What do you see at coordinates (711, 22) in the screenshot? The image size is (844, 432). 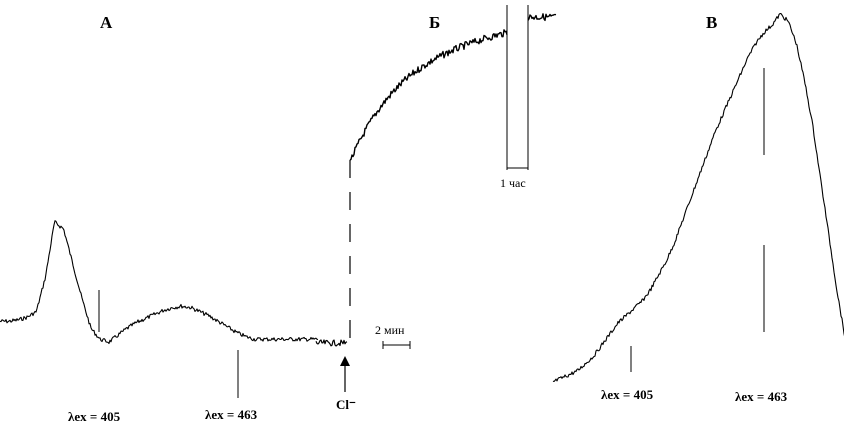 I see `panel-c-label: В` at bounding box center [711, 22].